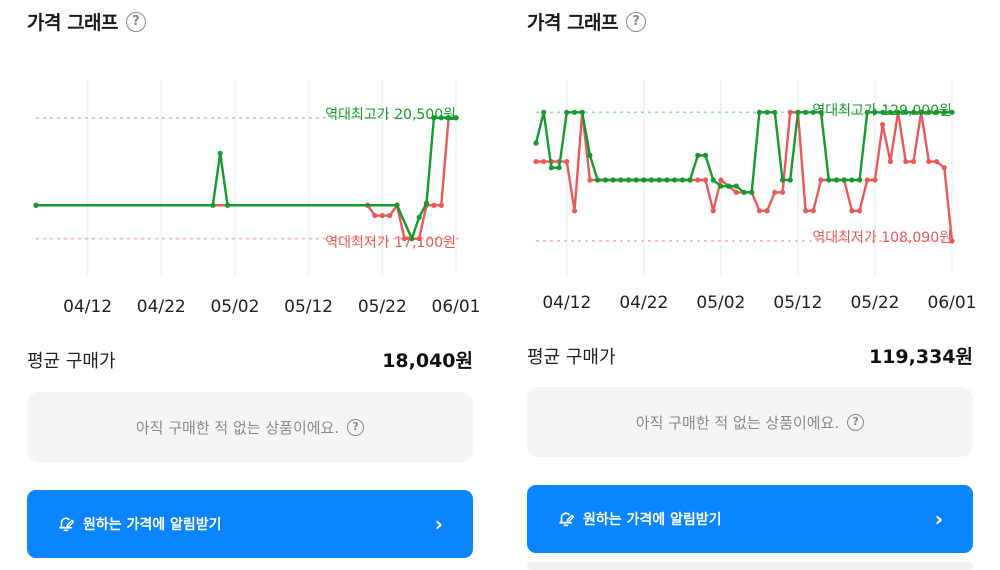 Image resolution: width=1000 pixels, height=570 pixels. I want to click on high-price-label: 역대최고가 129,000원, so click(882, 111).